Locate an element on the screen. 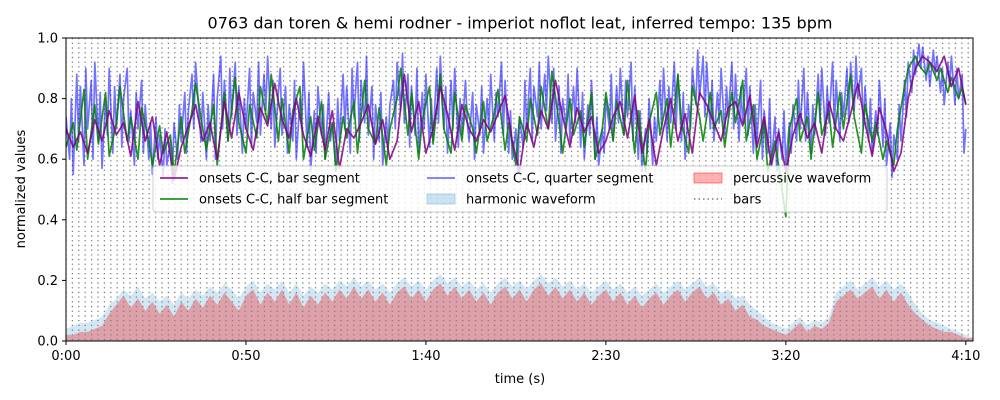  legend-label: onsets C-C, quarter segment is located at coordinates (559, 179).